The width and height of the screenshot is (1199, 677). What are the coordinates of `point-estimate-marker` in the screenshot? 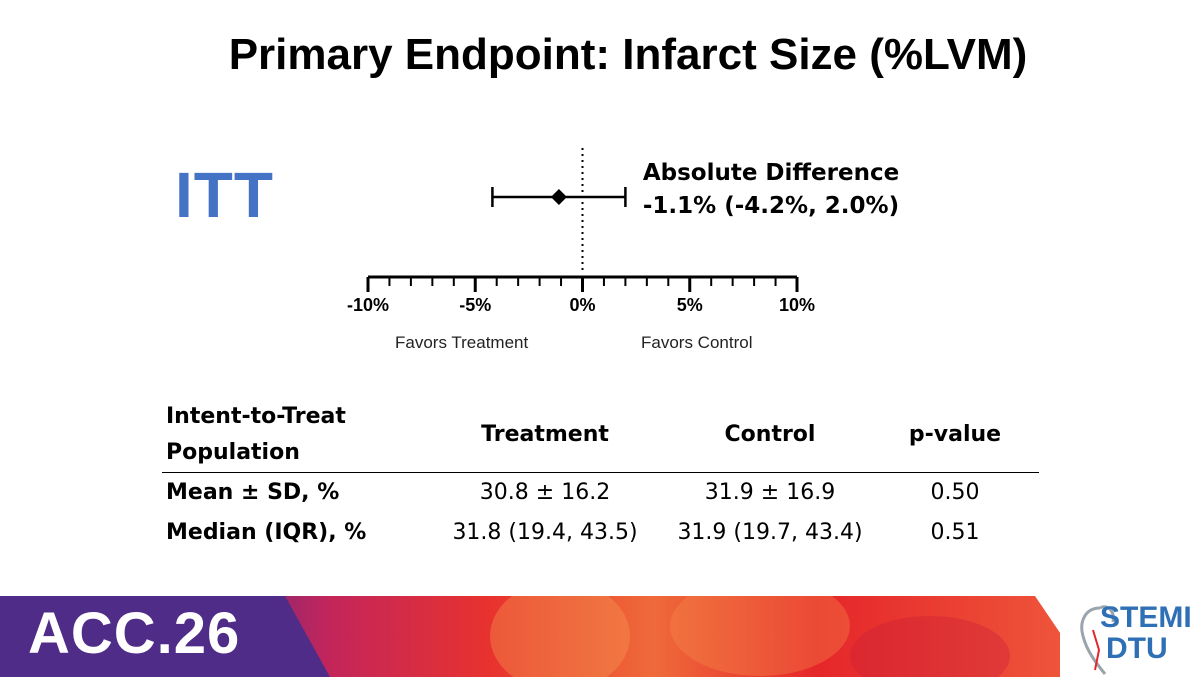 It's located at (558, 197).